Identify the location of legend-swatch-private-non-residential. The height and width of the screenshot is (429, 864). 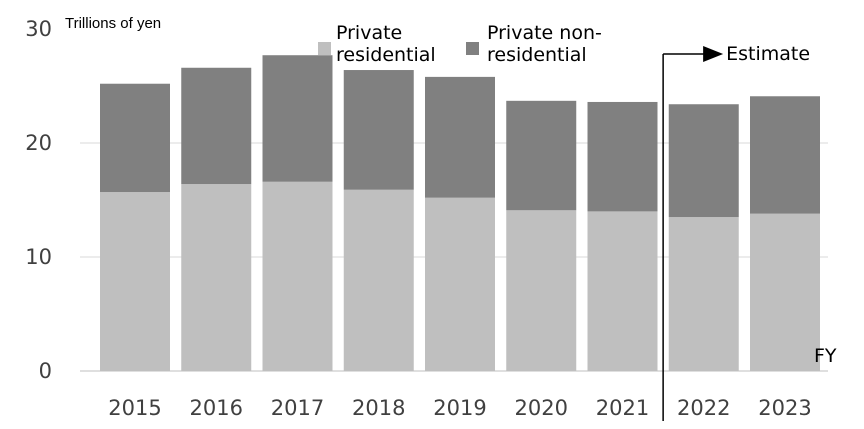
(472, 48).